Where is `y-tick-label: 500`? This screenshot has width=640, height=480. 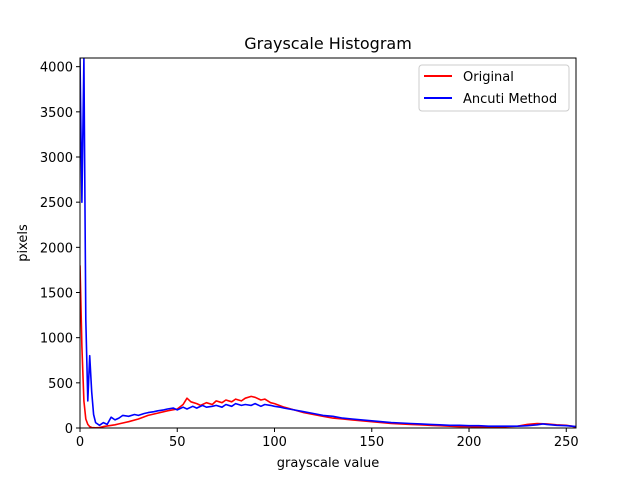 y-tick-label: 500 is located at coordinates (60, 384).